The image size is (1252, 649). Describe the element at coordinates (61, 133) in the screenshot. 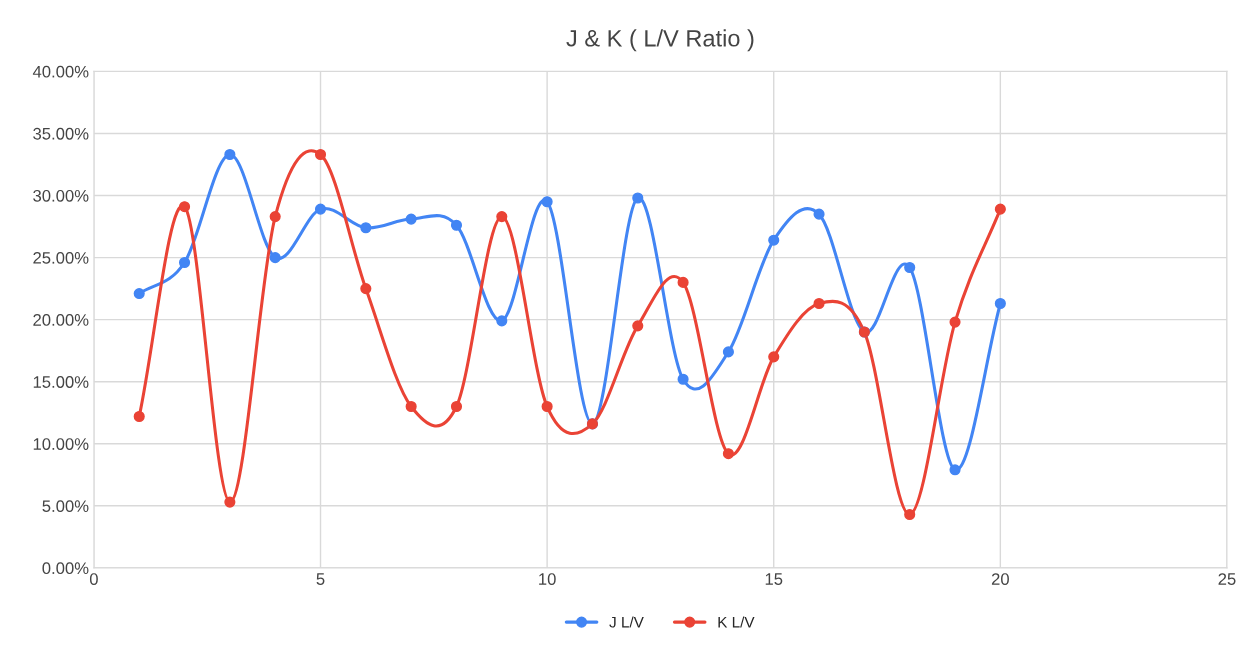

I see `y-tick-label: 35.00%` at that location.